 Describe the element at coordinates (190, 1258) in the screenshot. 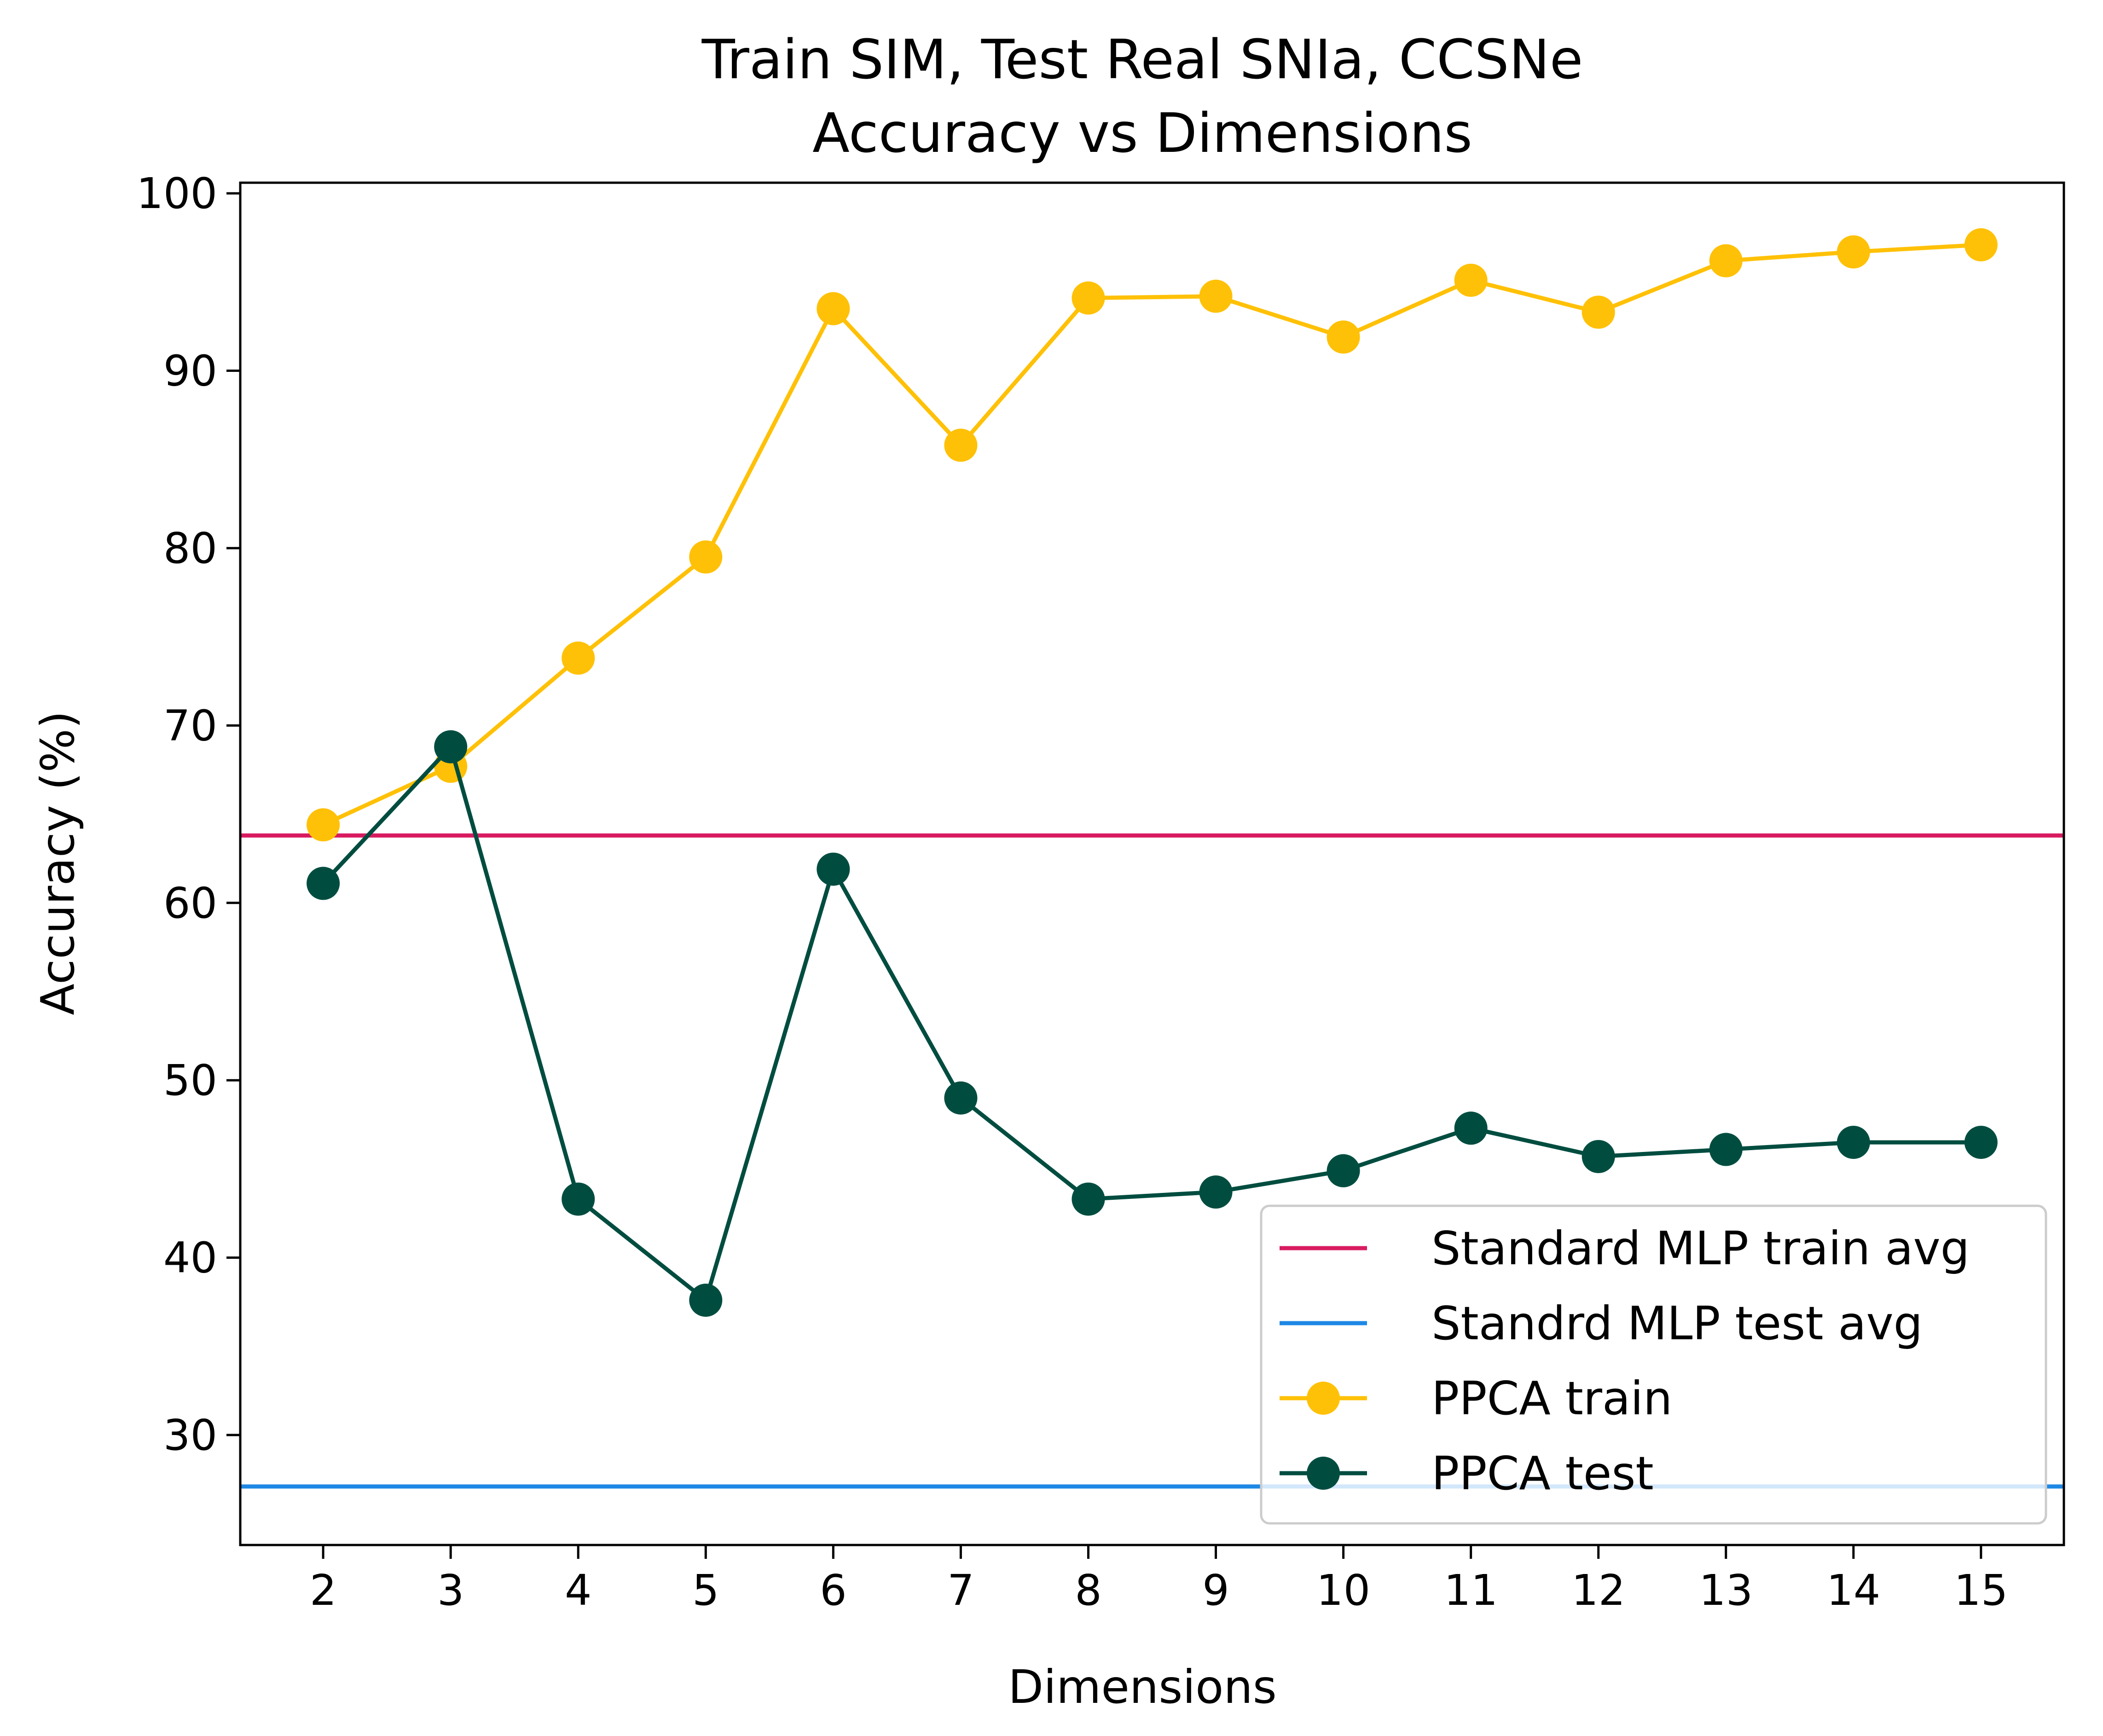

I see `y-tick-label: 40` at that location.